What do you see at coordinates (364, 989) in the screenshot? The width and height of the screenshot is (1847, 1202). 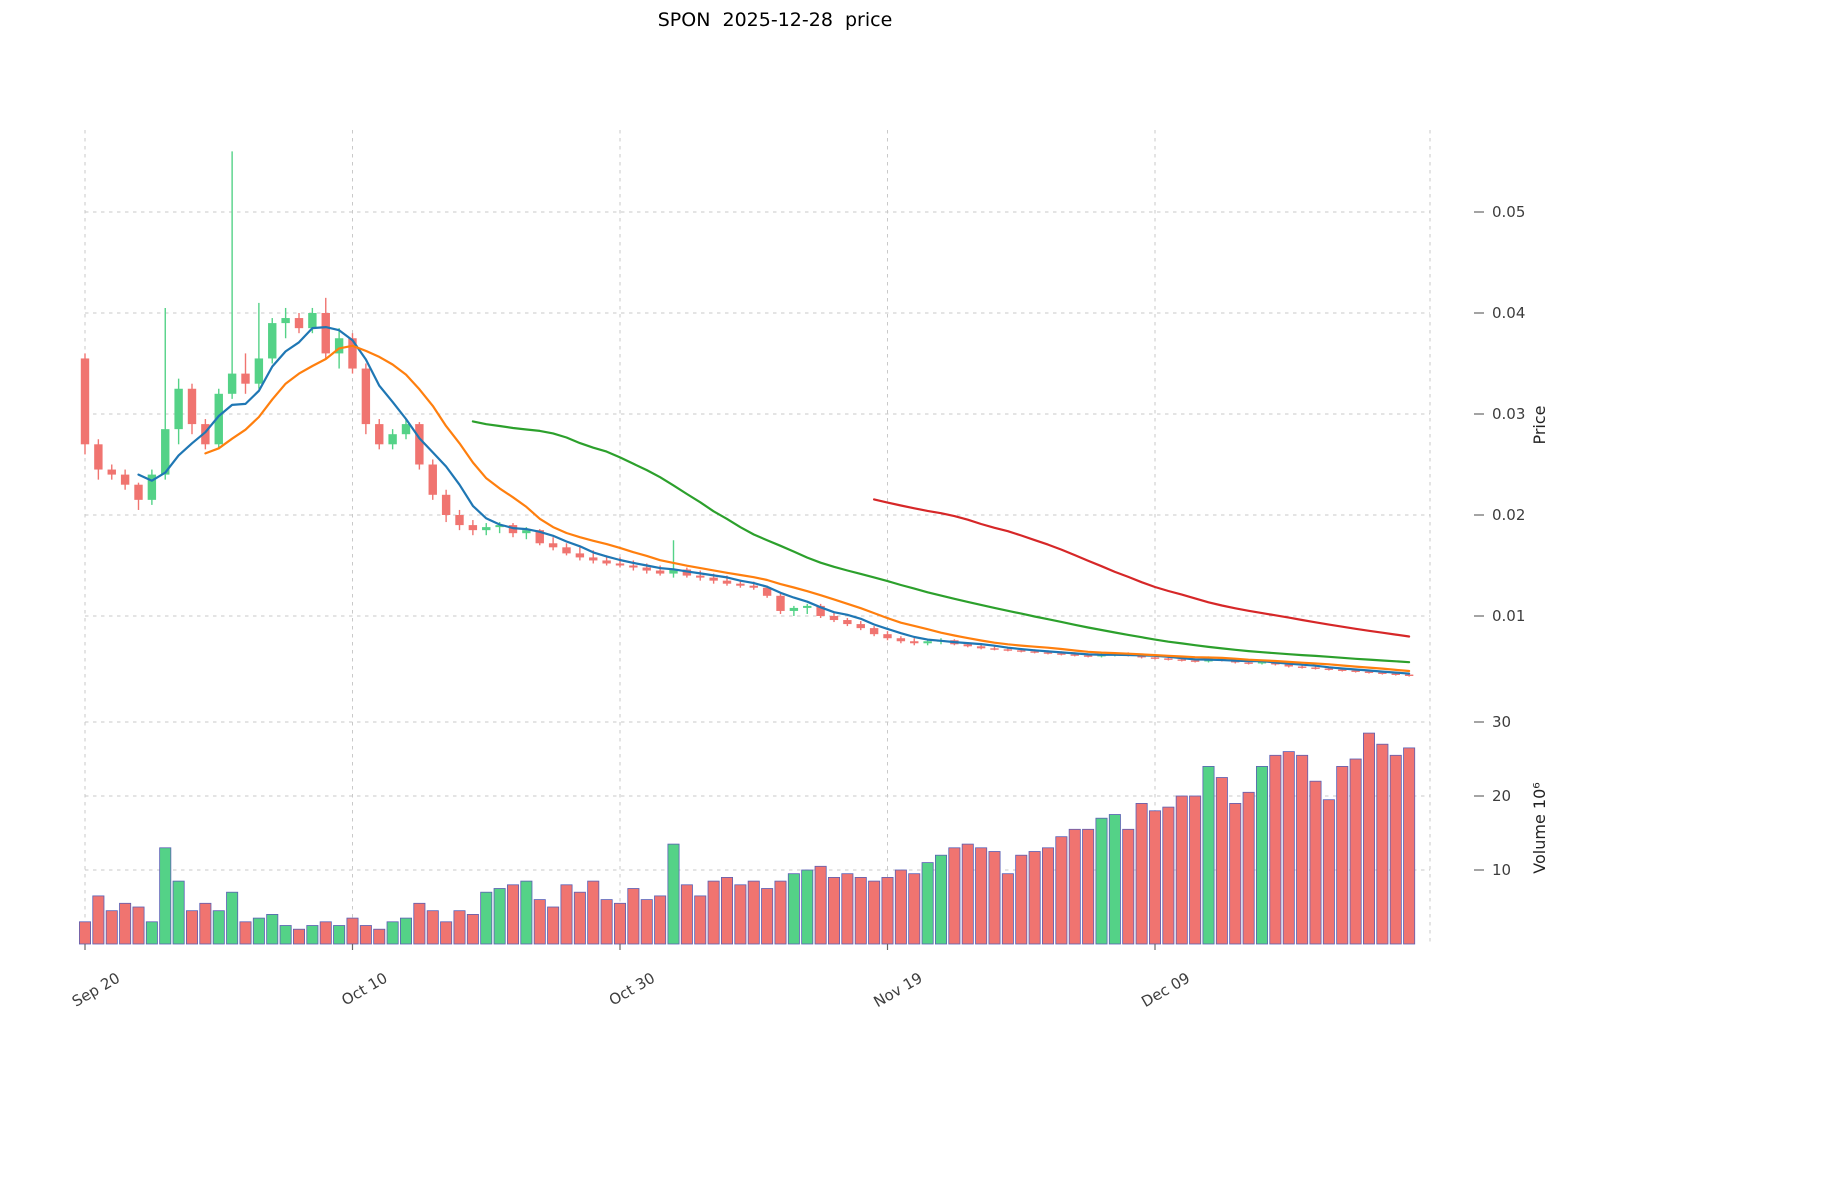 I see `date-tick-label: Oct 10` at bounding box center [364, 989].